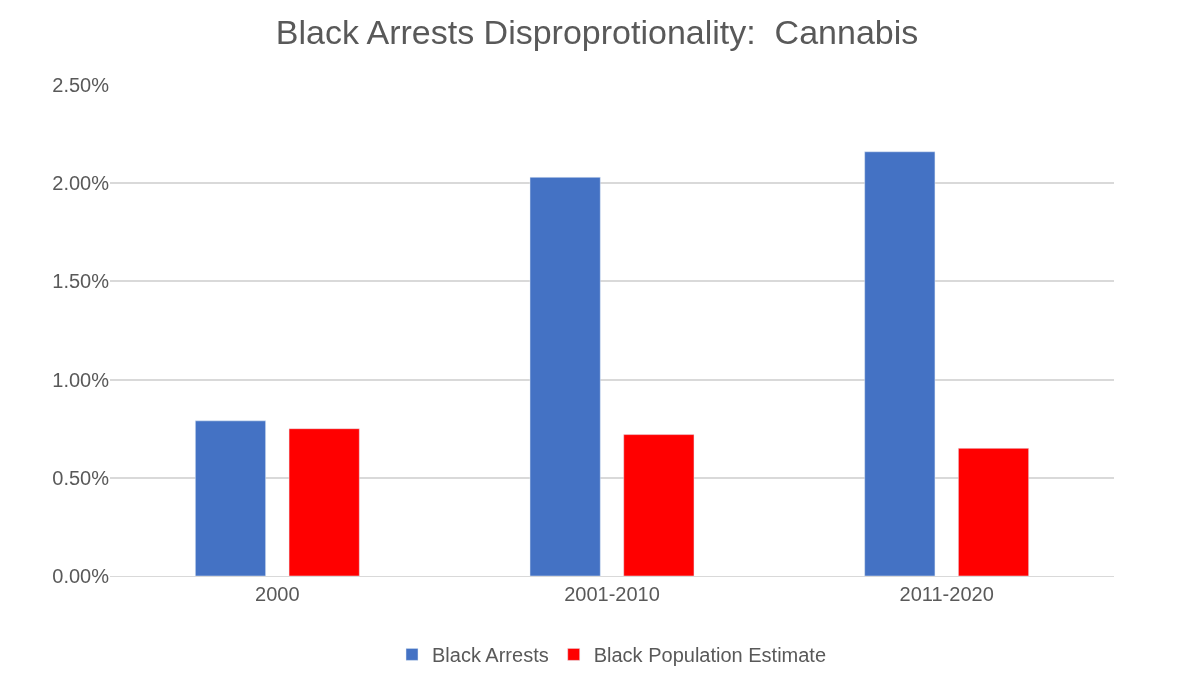 This screenshot has height=686, width=1194. What do you see at coordinates (81, 576) in the screenshot?
I see `y-tick-label: 0.00%` at bounding box center [81, 576].